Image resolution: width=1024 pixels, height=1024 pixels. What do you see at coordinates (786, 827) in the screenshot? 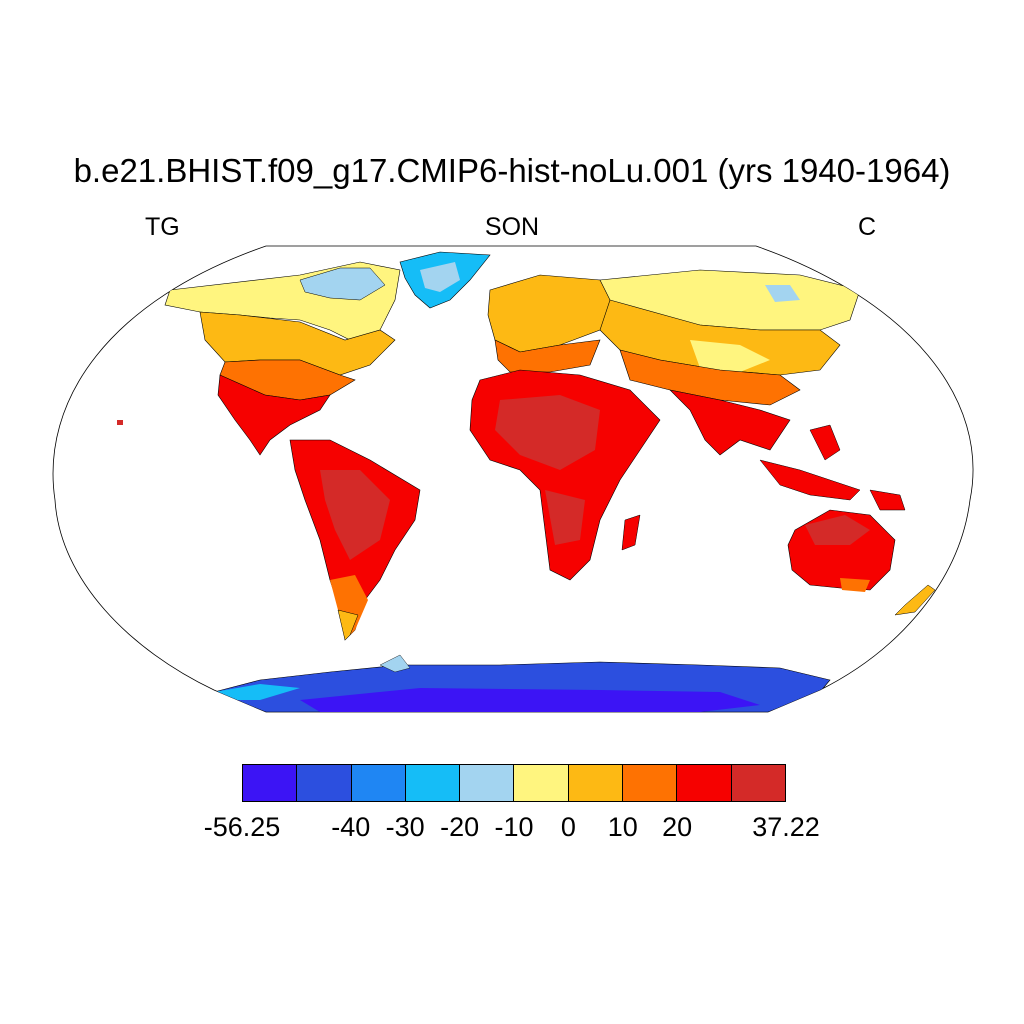
I see `colorbar-tick-label: 37.22` at bounding box center [786, 827].